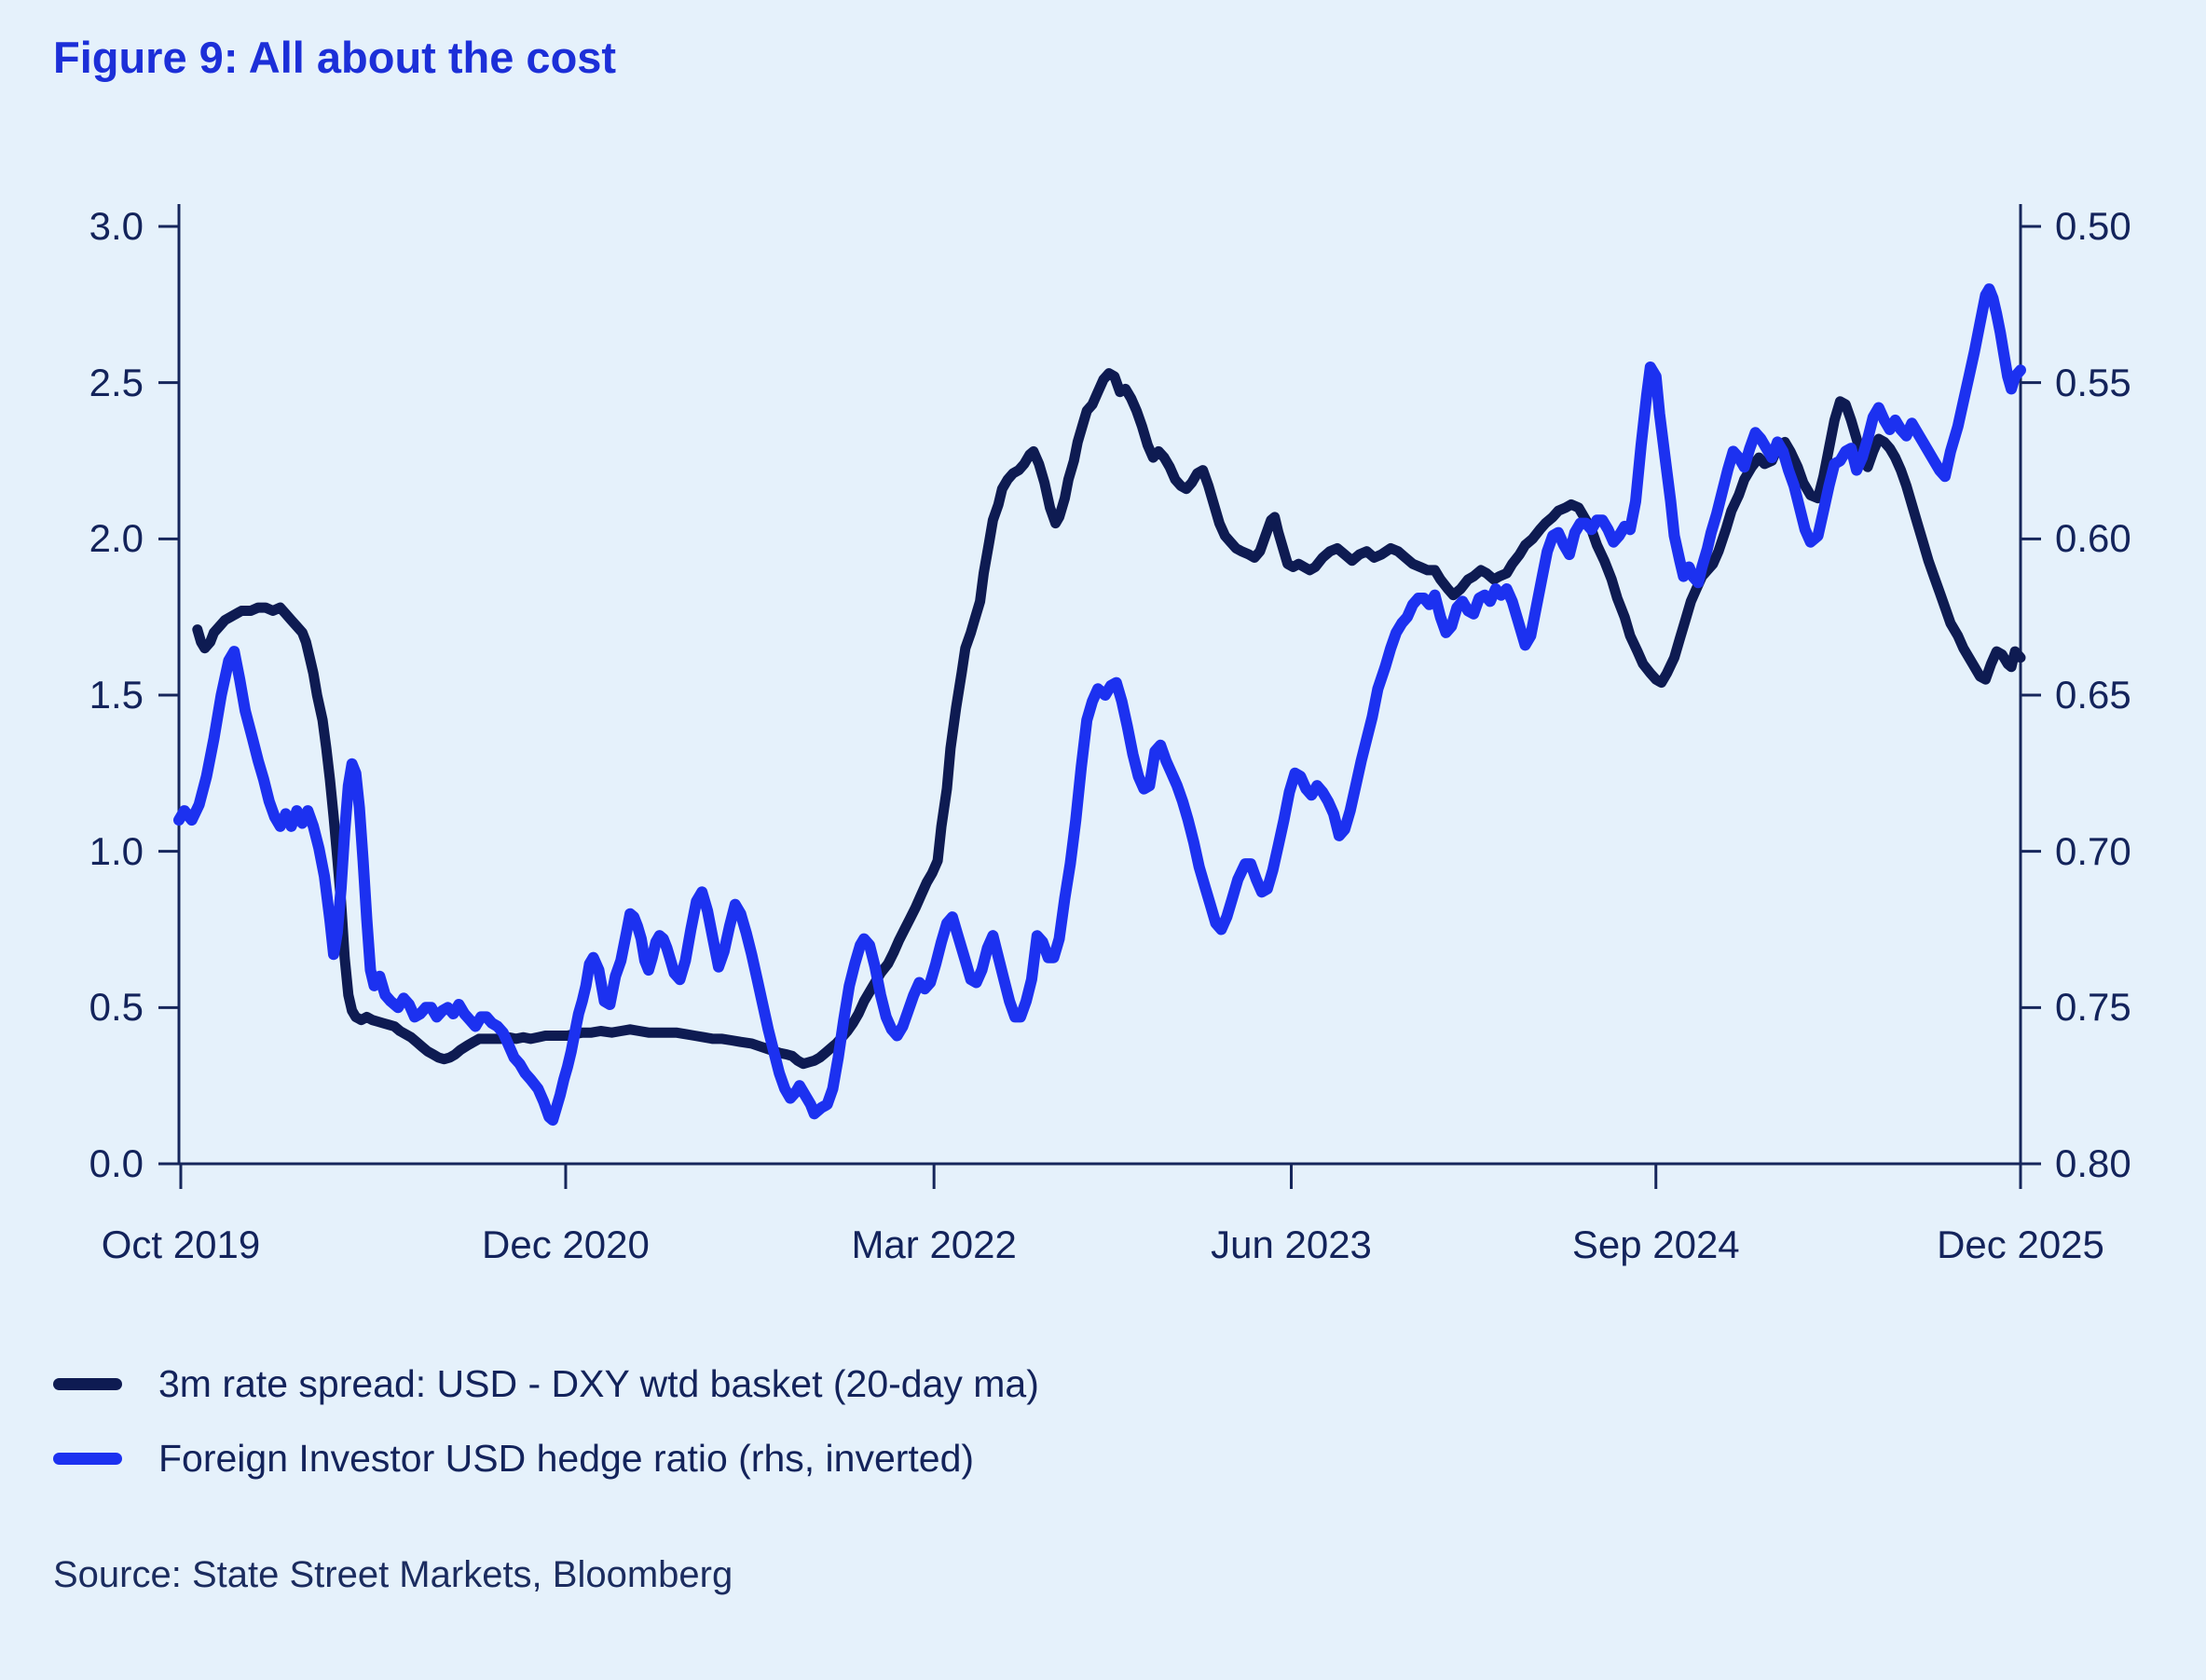  I want to click on x-axis-label: Sep 2024, so click(1655, 1244).